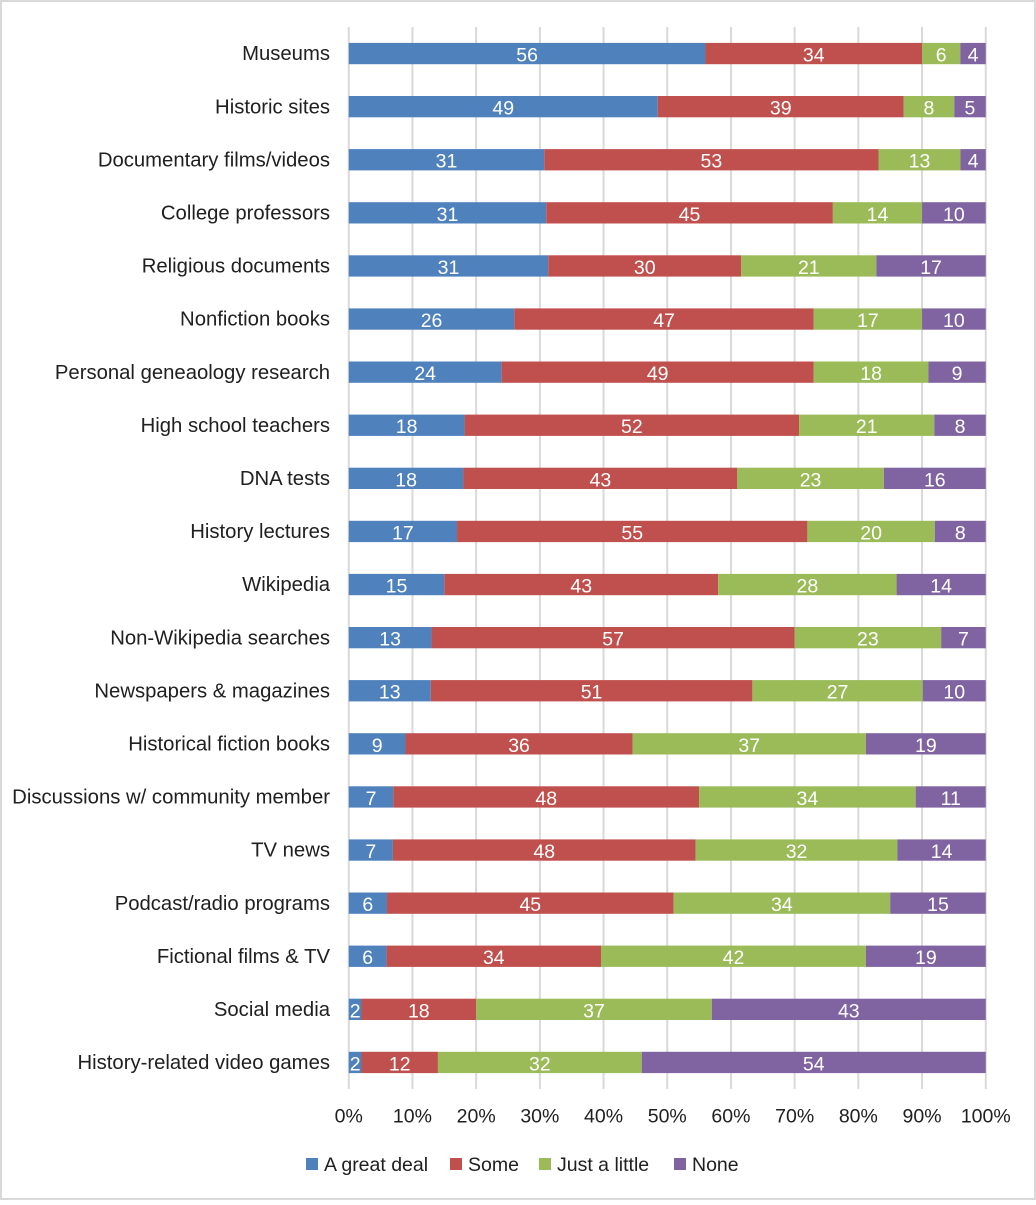 The width and height of the screenshot is (1036, 1205). Describe the element at coordinates (730, 1117) in the screenshot. I see `svg-text: 60%` at that location.